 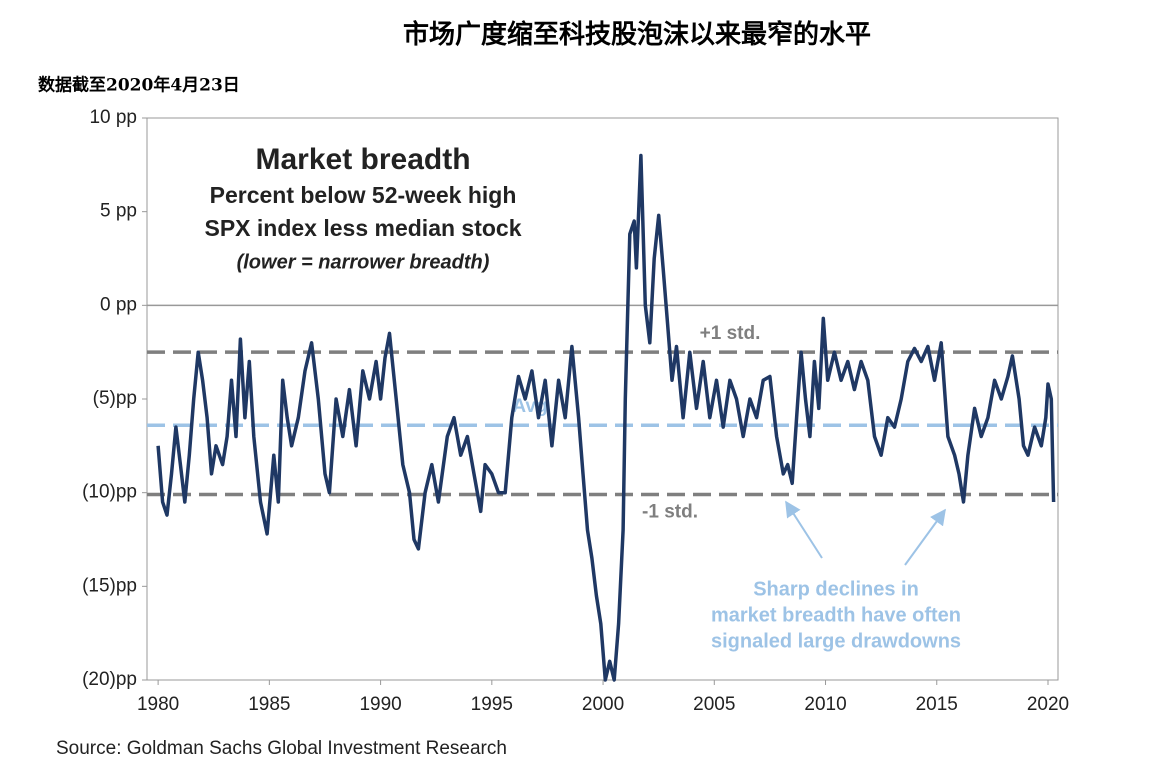 I want to click on x-tick-label: 2020, so click(x=1048, y=704).